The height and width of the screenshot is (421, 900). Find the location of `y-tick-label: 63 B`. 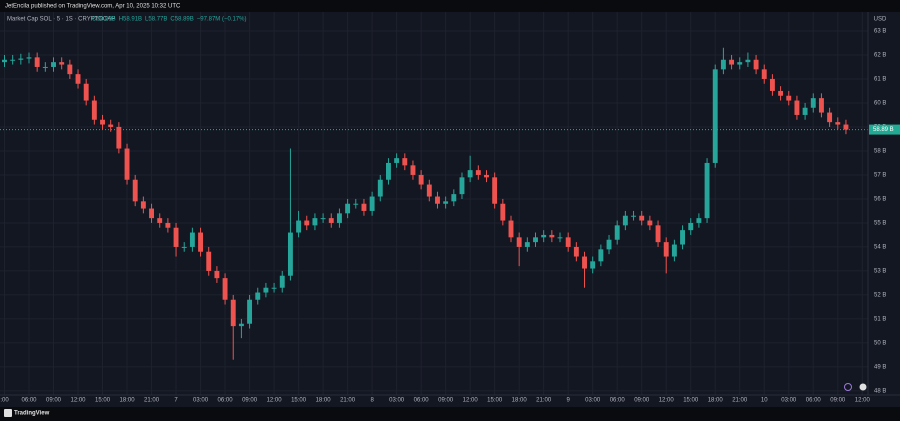

y-tick-label: 63 B is located at coordinates (880, 32).